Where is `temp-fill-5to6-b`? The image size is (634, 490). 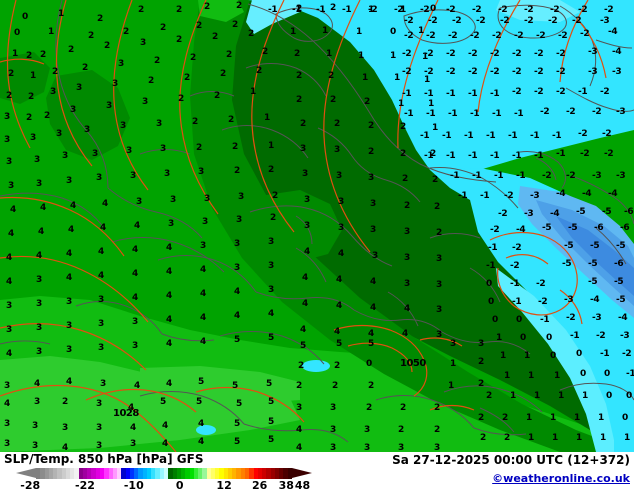 temp-fill-5to6-b is located at coordinates (220, 385).